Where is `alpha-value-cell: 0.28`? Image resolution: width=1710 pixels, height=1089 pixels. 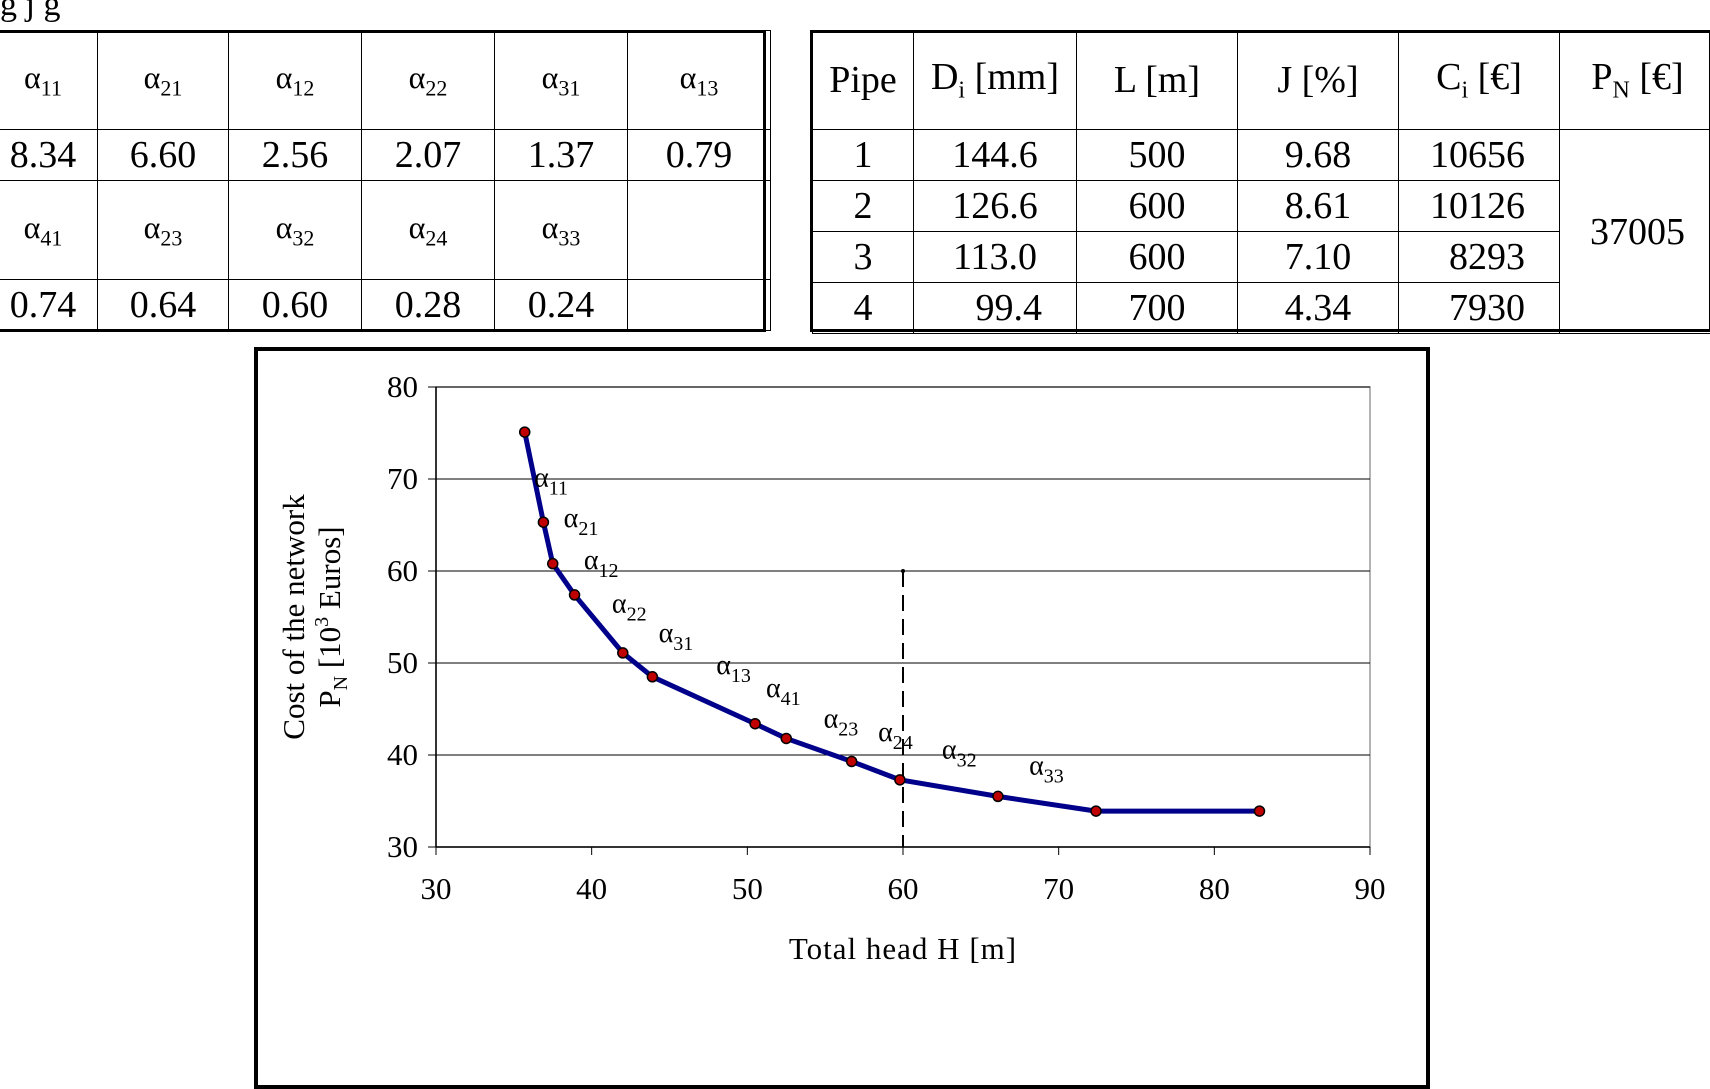
alpha-value-cell: 0.28 is located at coordinates (428, 305).